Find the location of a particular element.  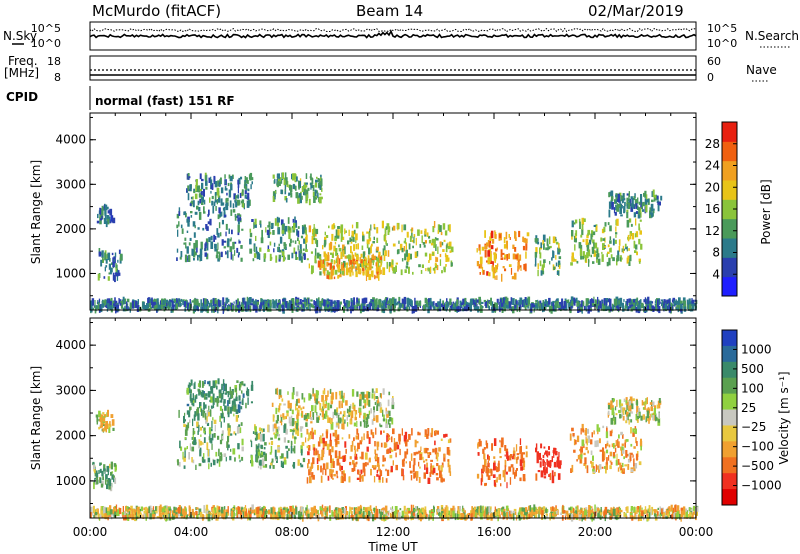

nave-label: Nave is located at coordinates (761, 70).